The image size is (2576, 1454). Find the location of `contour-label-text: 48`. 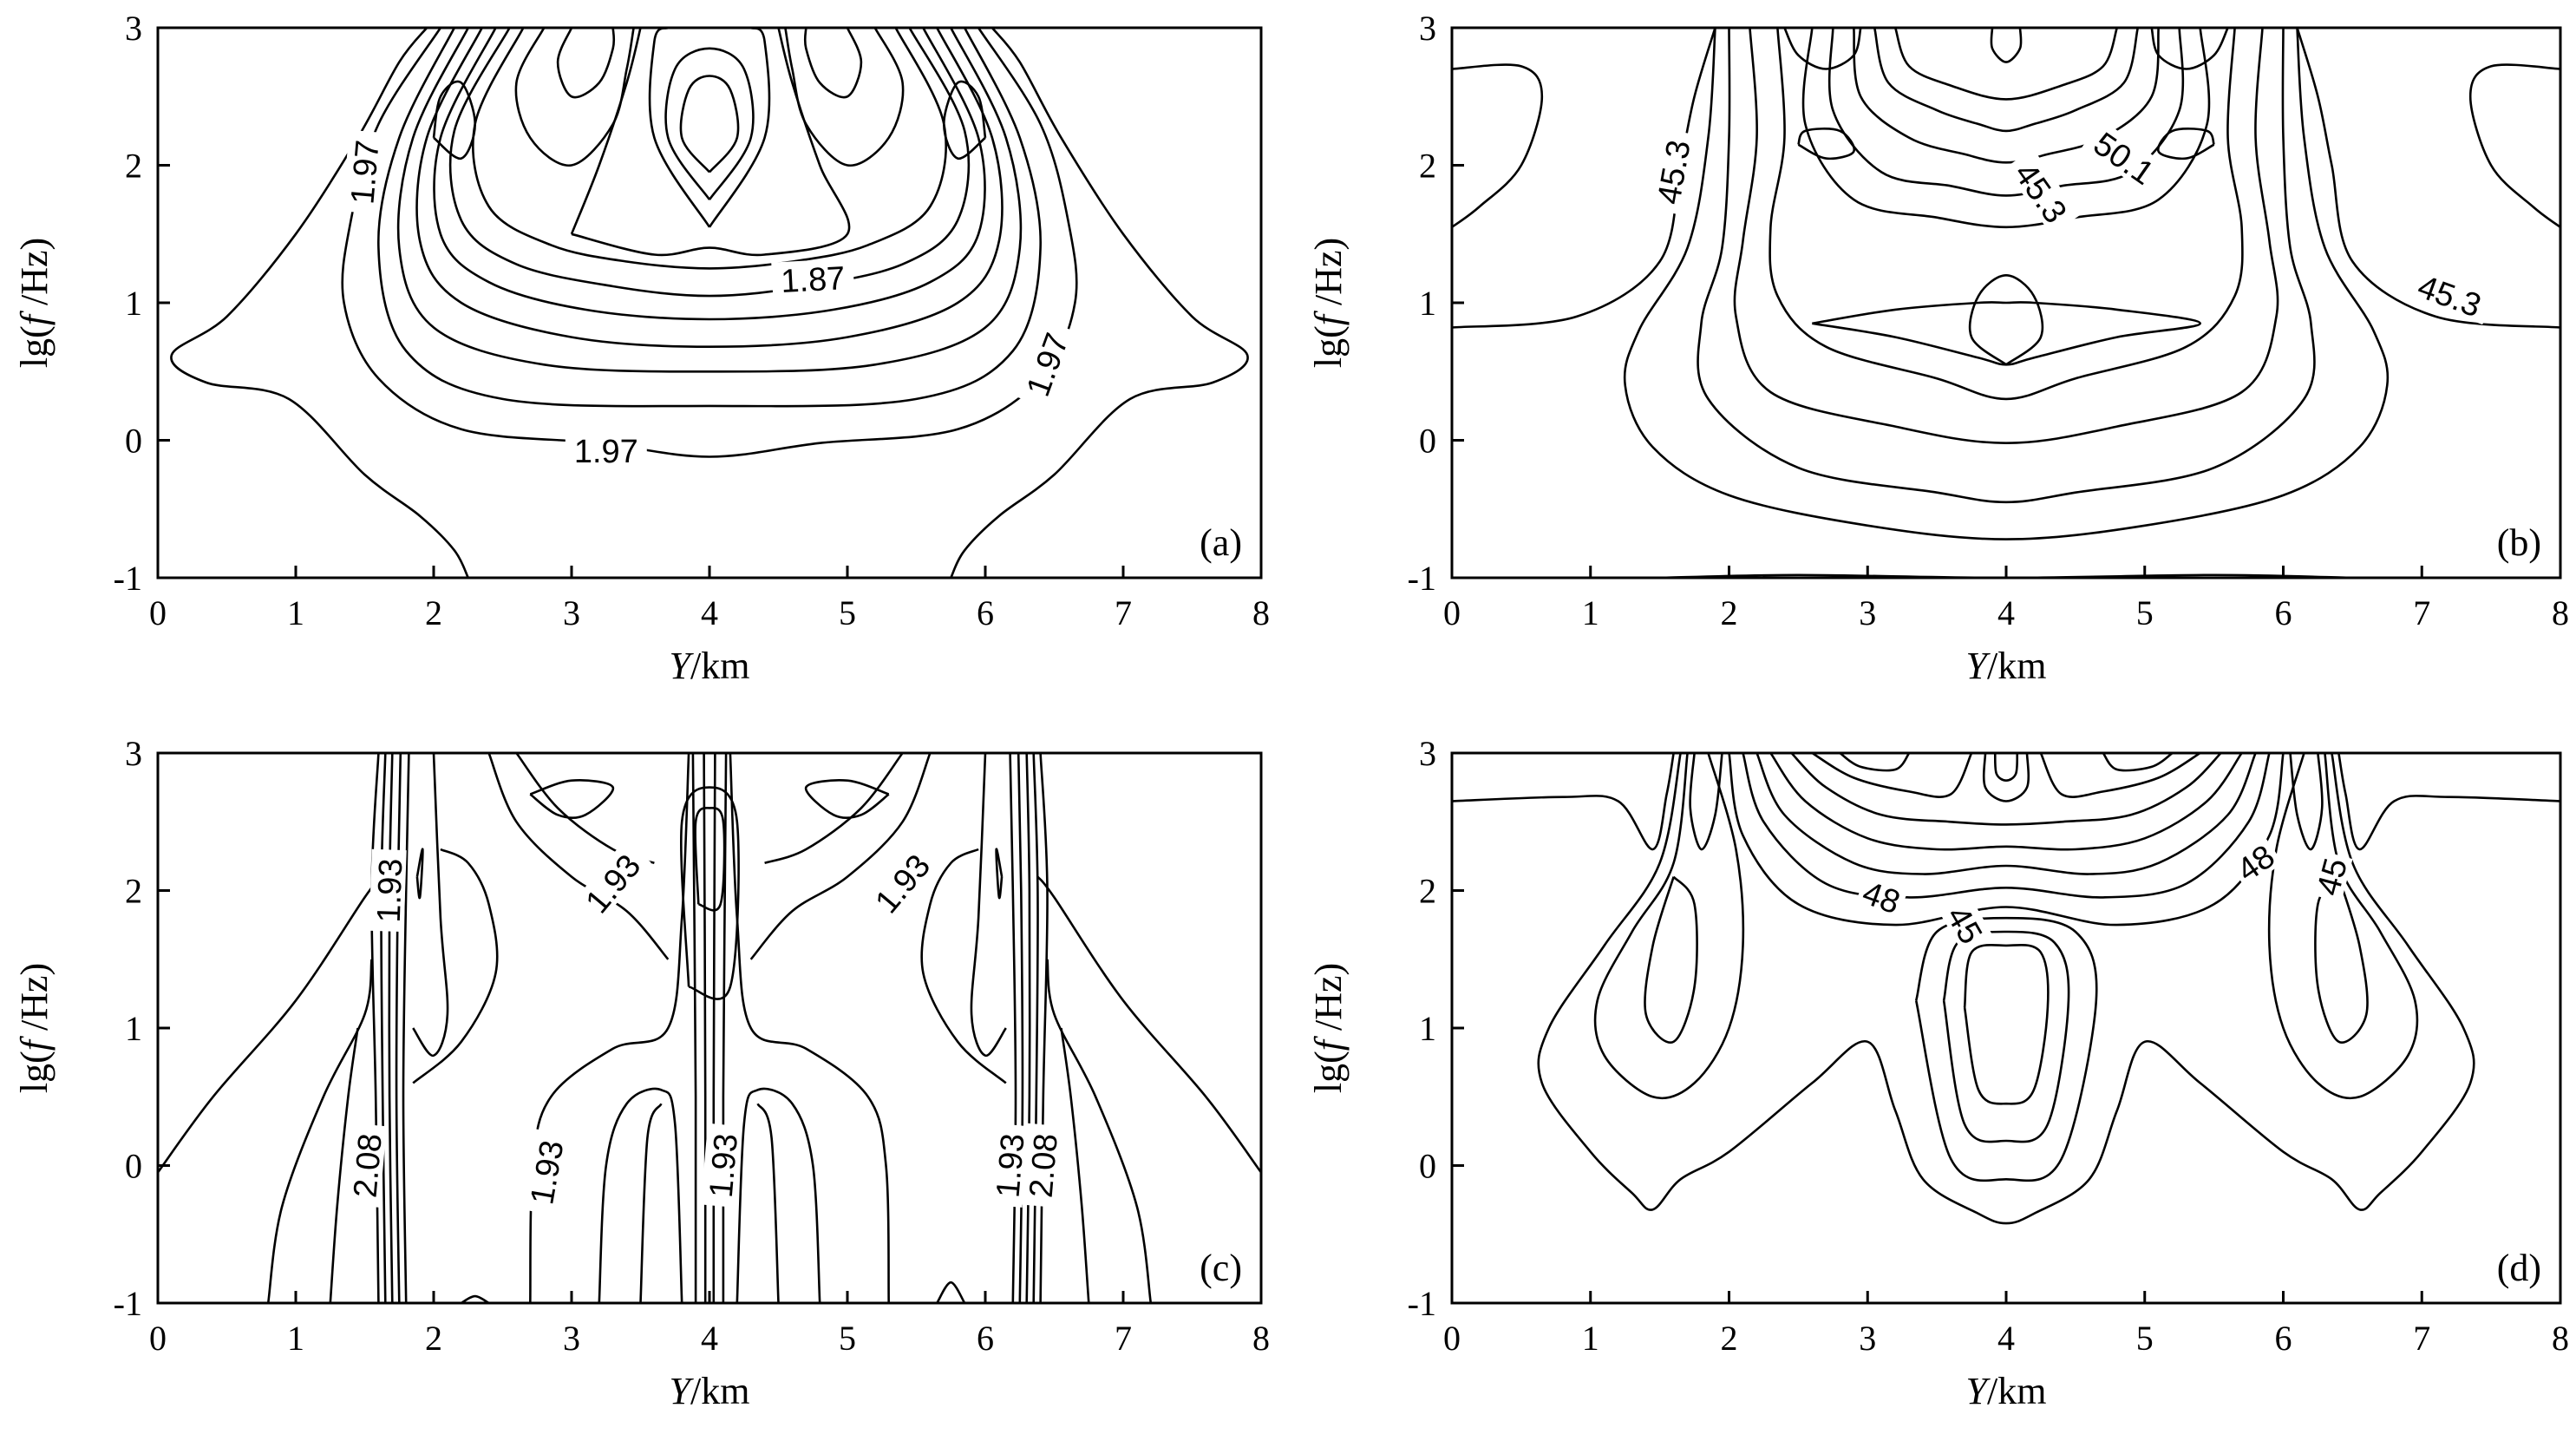

contour-label-text: 48 is located at coordinates (2256, 863).